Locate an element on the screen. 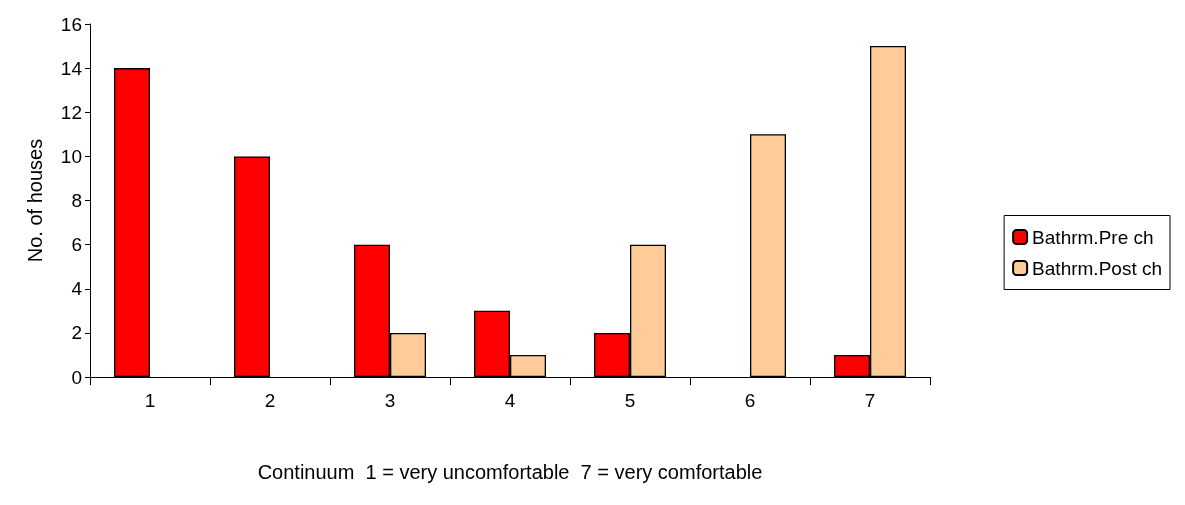 The image size is (1185, 505). y-tick-label: 0 is located at coordinates (76, 377).